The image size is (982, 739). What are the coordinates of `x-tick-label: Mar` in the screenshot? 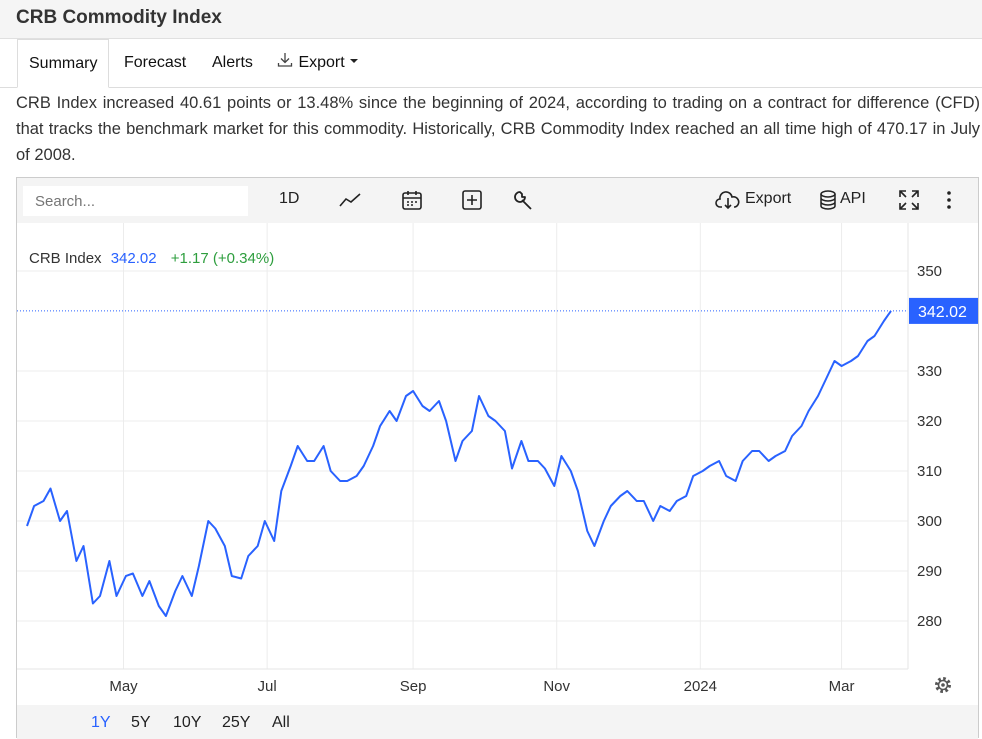 It's located at (842, 686).